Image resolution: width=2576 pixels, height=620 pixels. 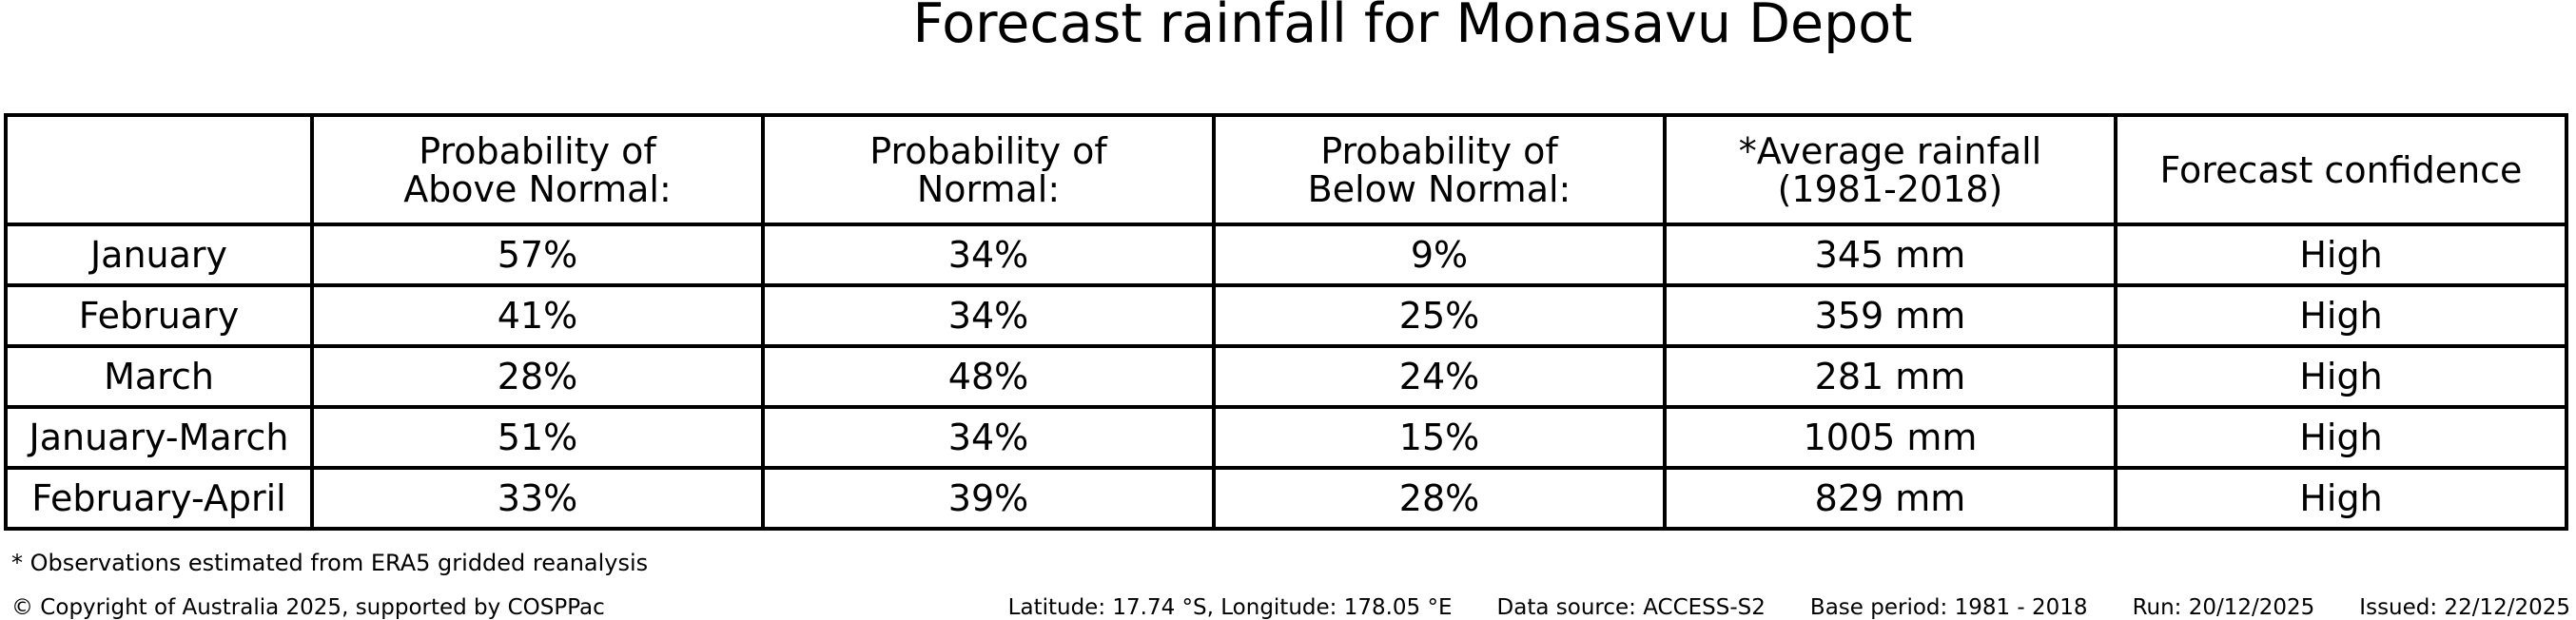 What do you see at coordinates (1439, 376) in the screenshot?
I see `cell-below-normal: 24%` at bounding box center [1439, 376].